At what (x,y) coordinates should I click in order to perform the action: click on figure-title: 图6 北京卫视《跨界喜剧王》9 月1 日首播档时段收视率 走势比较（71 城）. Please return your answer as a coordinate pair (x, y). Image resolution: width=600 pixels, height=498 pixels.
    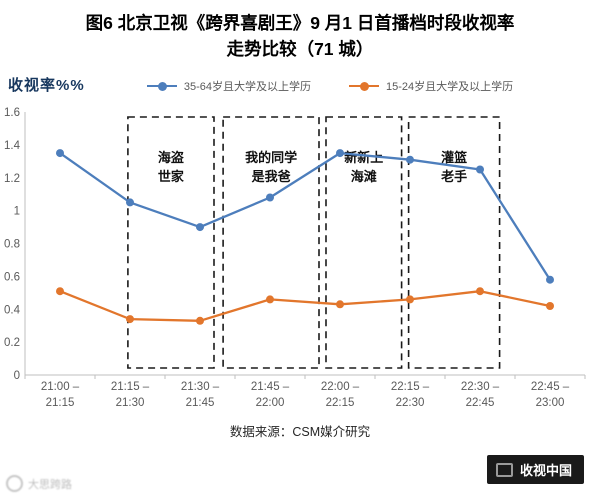
    Looking at the image, I should click on (300, 31).